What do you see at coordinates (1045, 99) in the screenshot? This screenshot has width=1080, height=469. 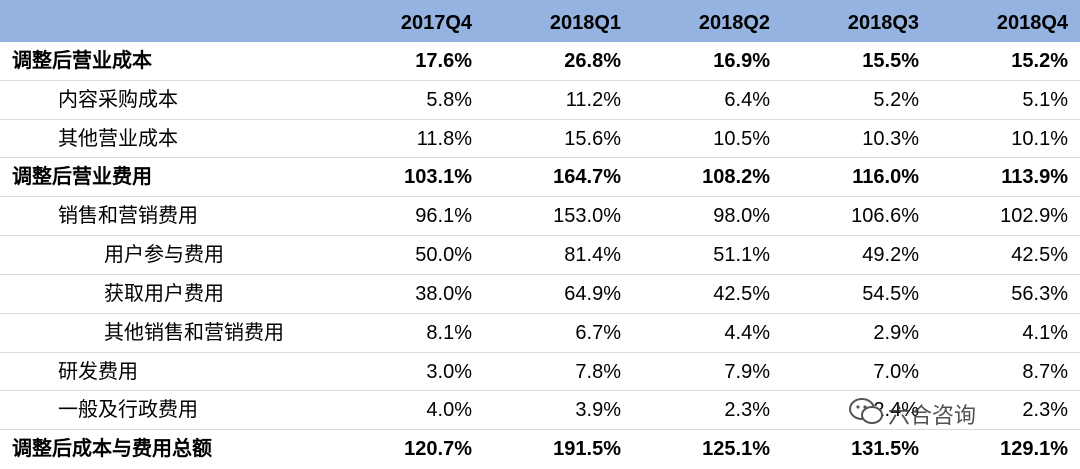 I see `value-cell: 5.1%` at bounding box center [1045, 99].